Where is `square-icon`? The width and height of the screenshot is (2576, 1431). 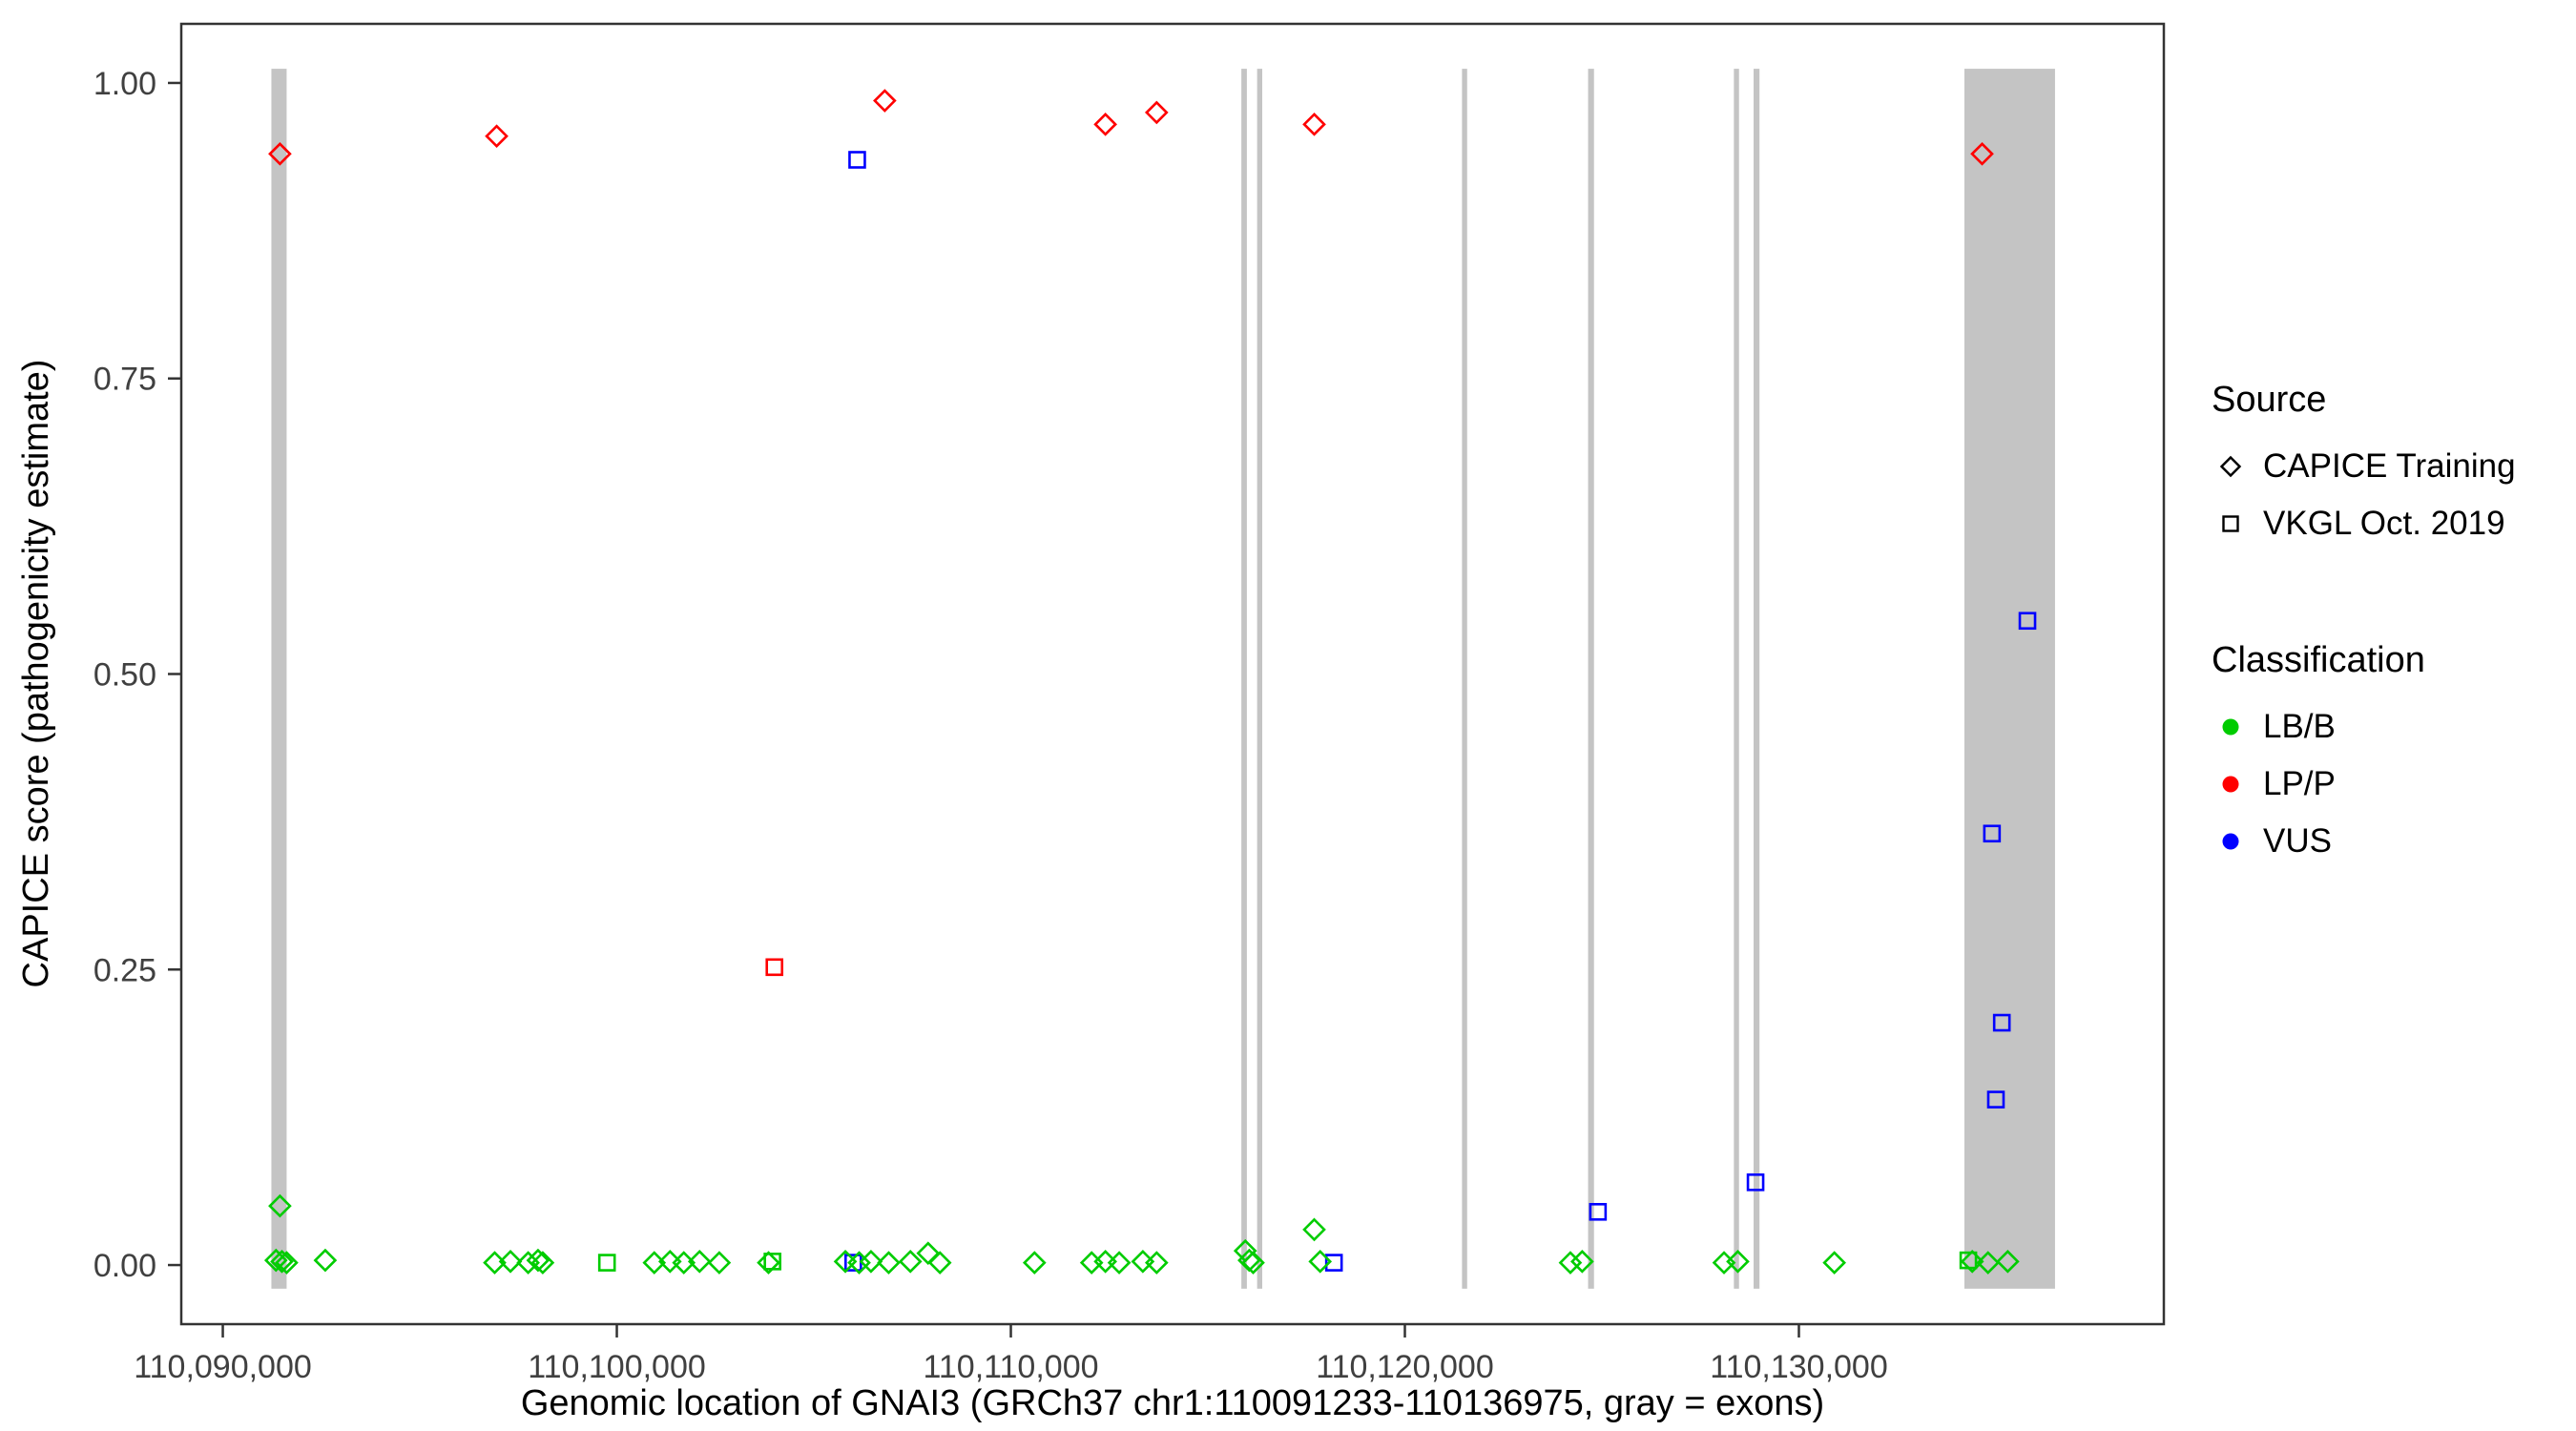 square-icon is located at coordinates (2231, 524).